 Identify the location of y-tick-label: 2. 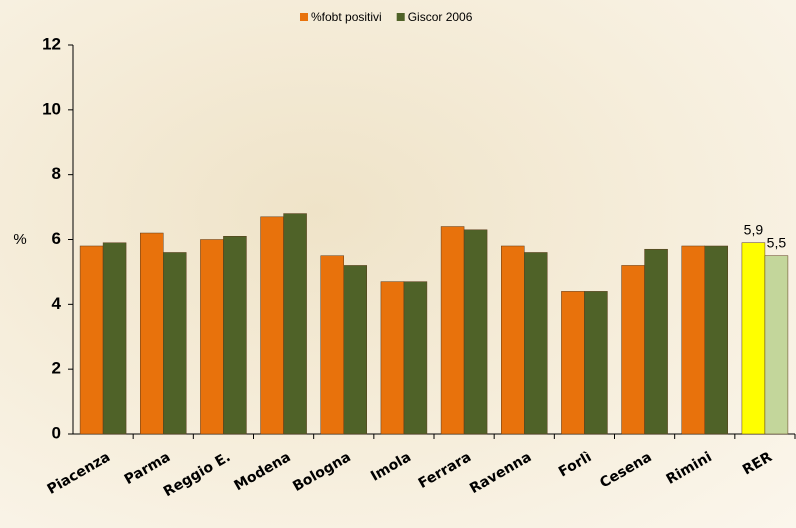
(56, 368).